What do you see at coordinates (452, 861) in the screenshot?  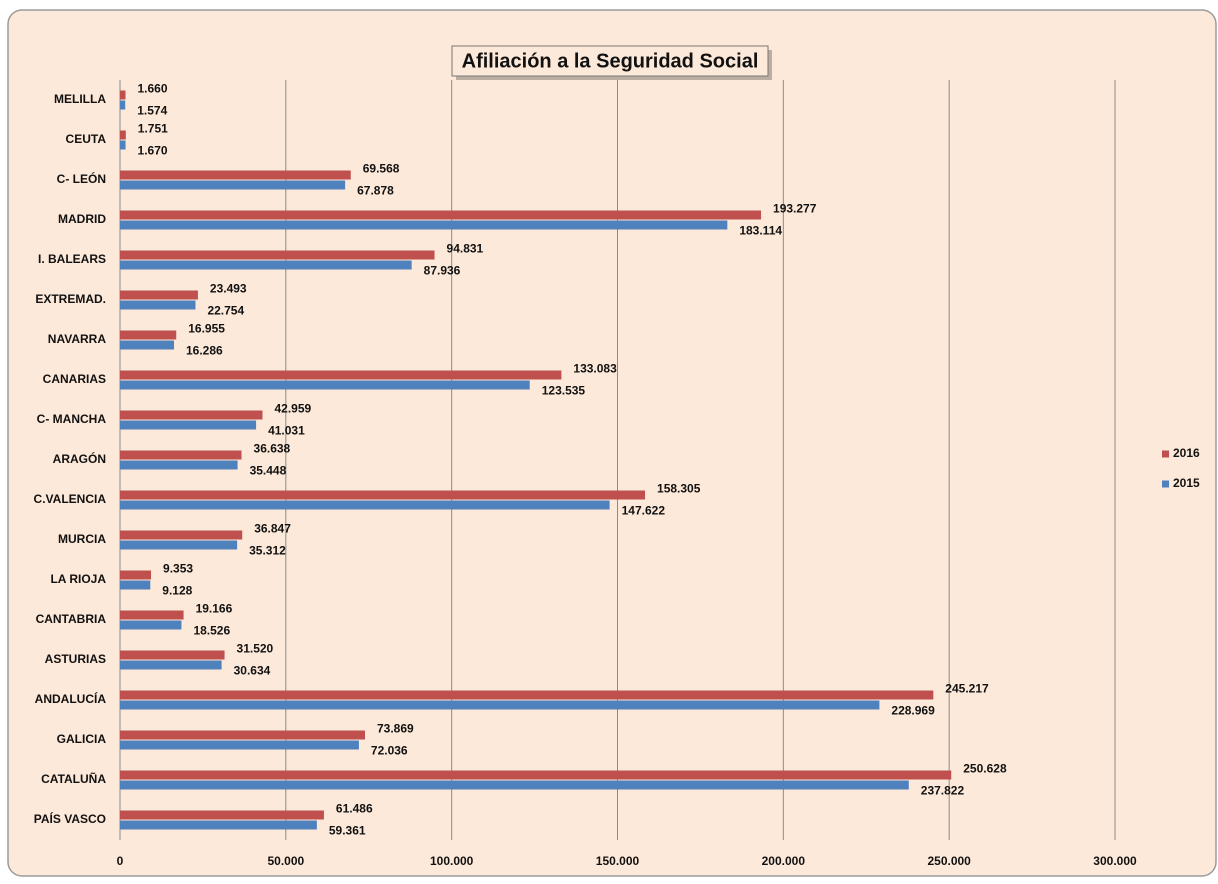 I see `x-tick-label: 100.000` at bounding box center [452, 861].